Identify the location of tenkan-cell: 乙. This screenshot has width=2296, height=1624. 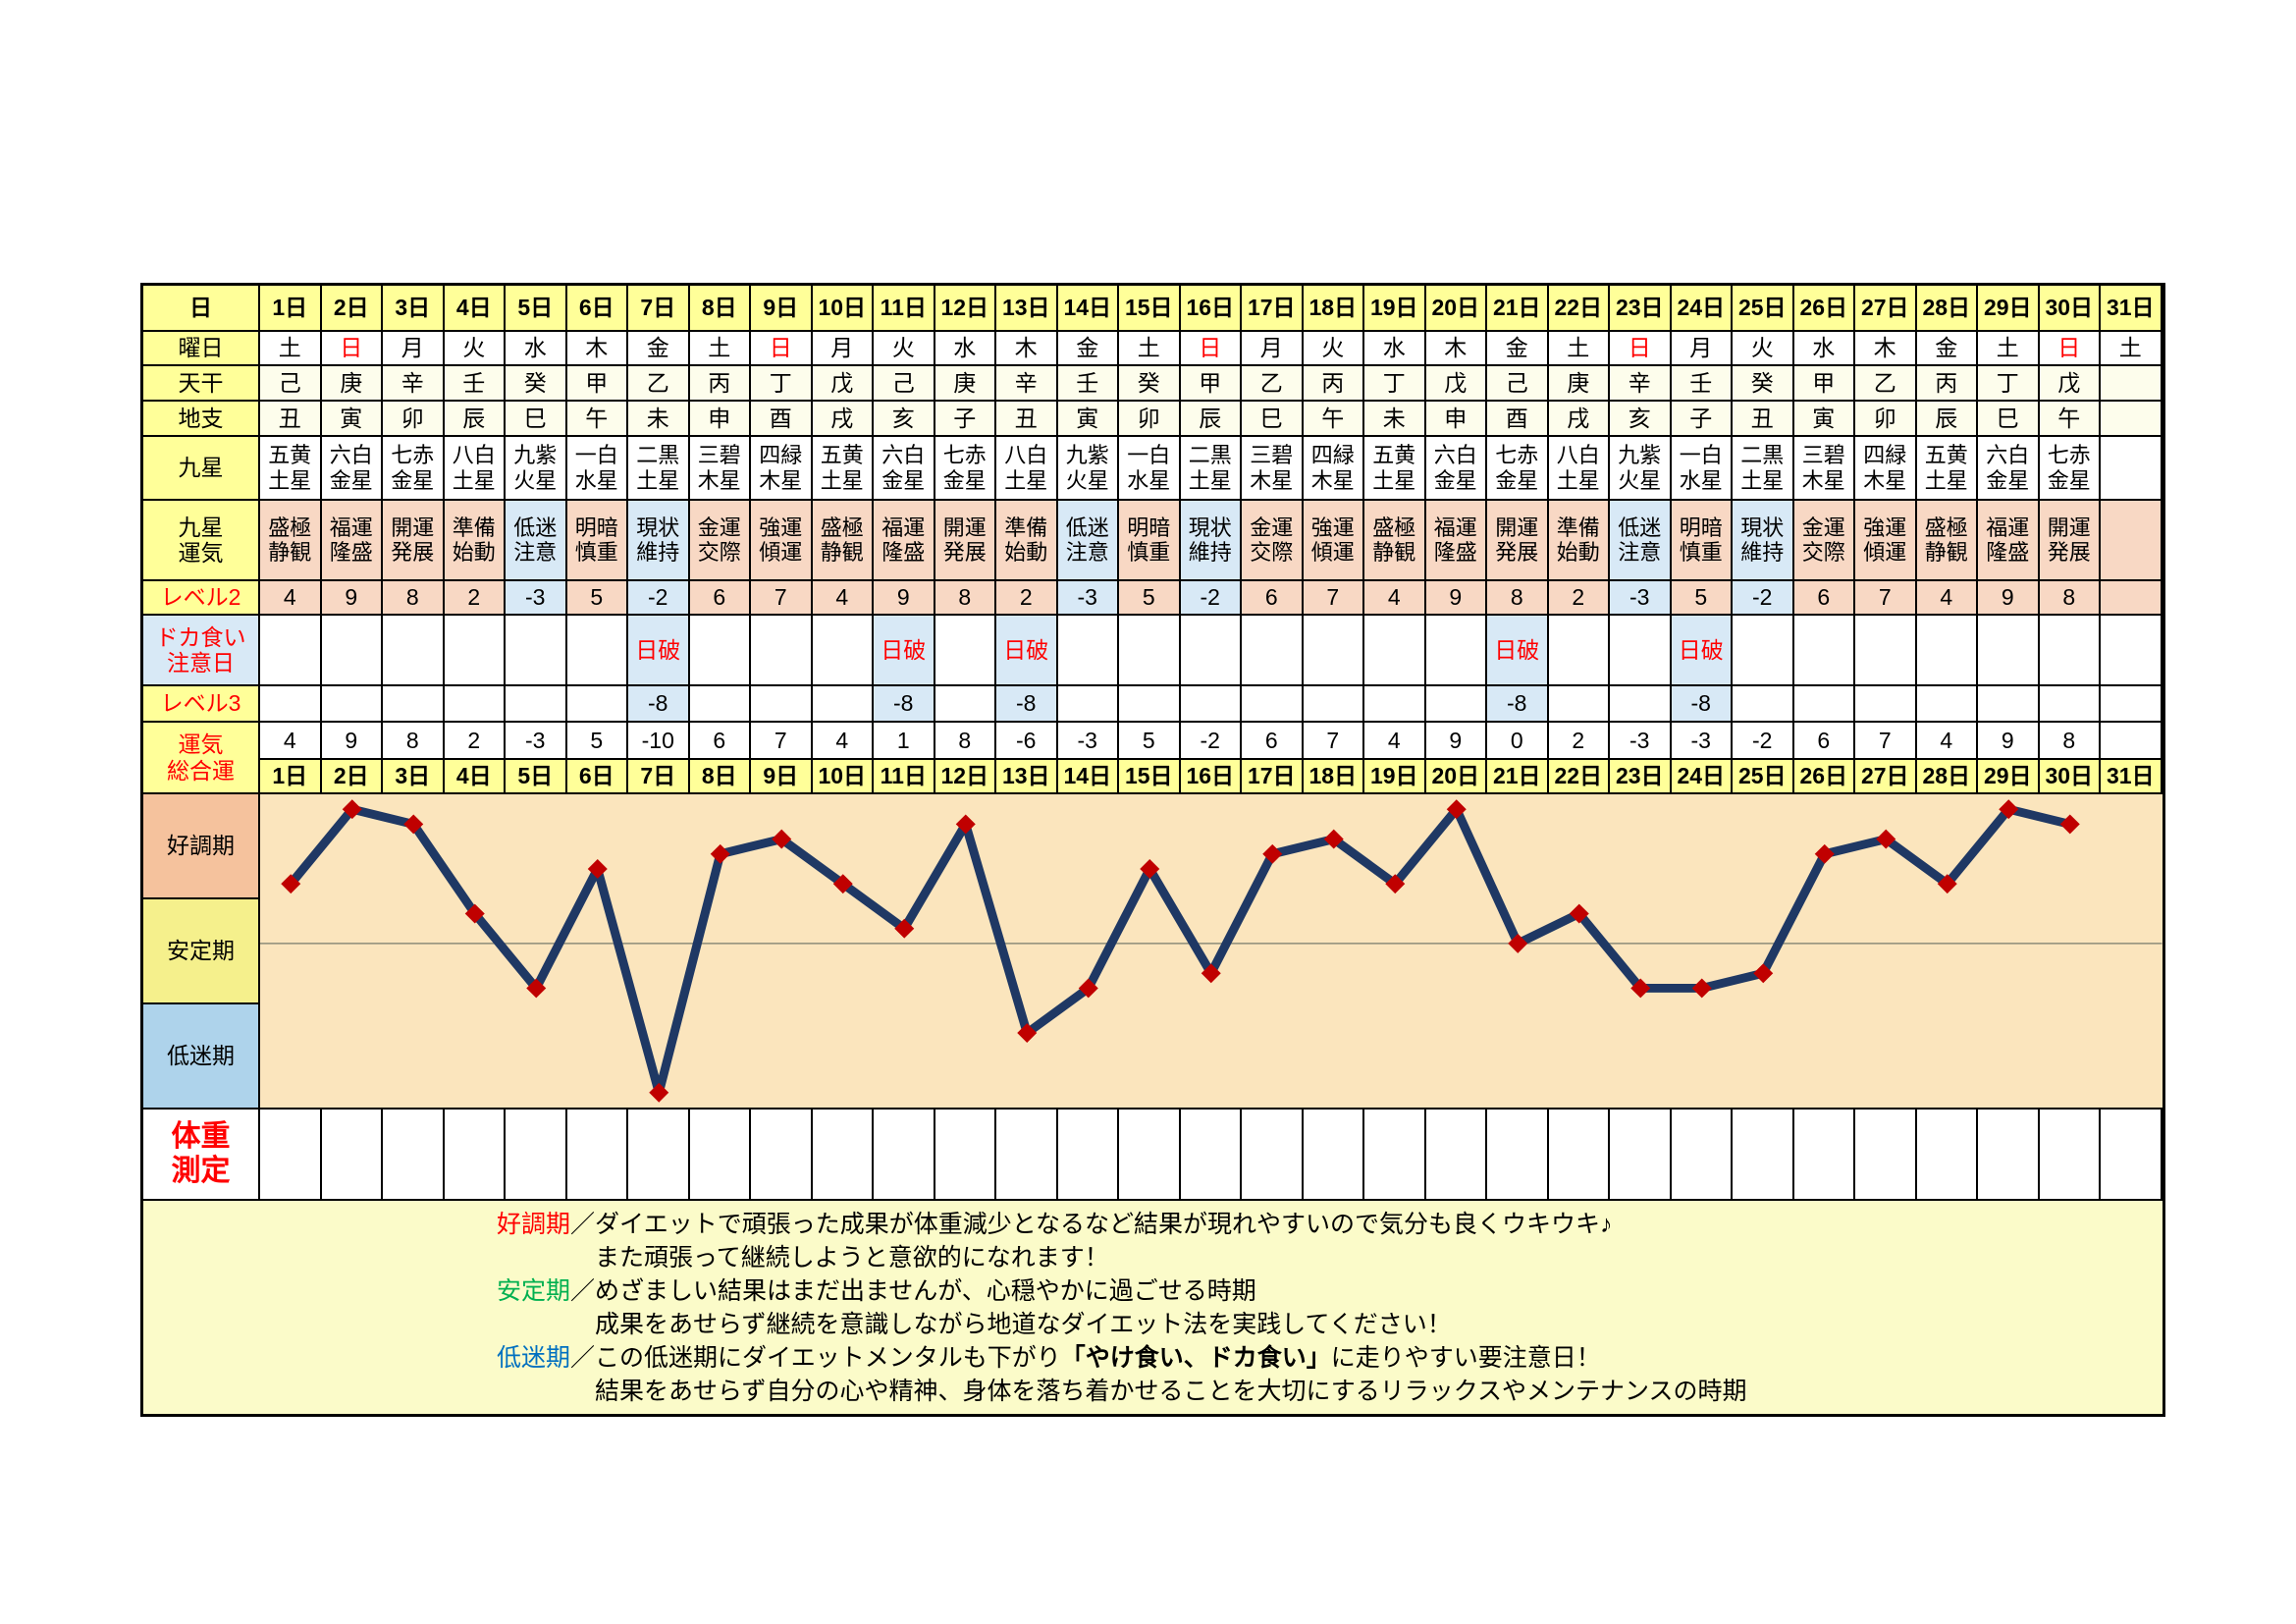
(659, 384).